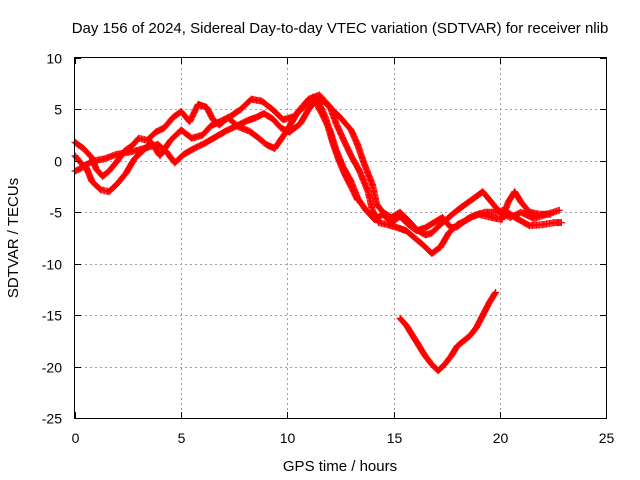  Describe the element at coordinates (76, 438) in the screenshot. I see `x-tick-label: 0` at that location.